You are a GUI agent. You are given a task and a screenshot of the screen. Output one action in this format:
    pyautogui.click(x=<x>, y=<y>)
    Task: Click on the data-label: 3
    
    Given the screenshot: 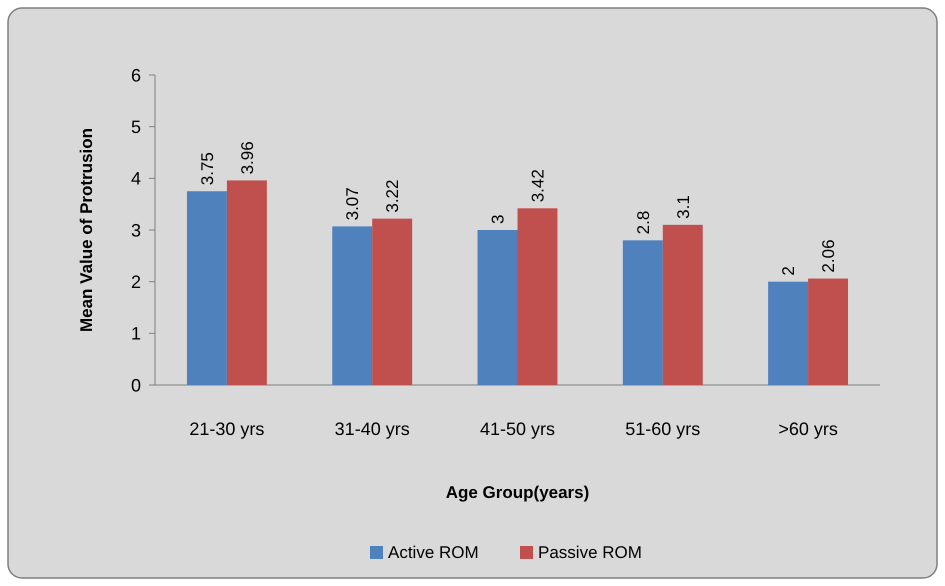 What is the action you would take?
    pyautogui.click(x=498, y=219)
    